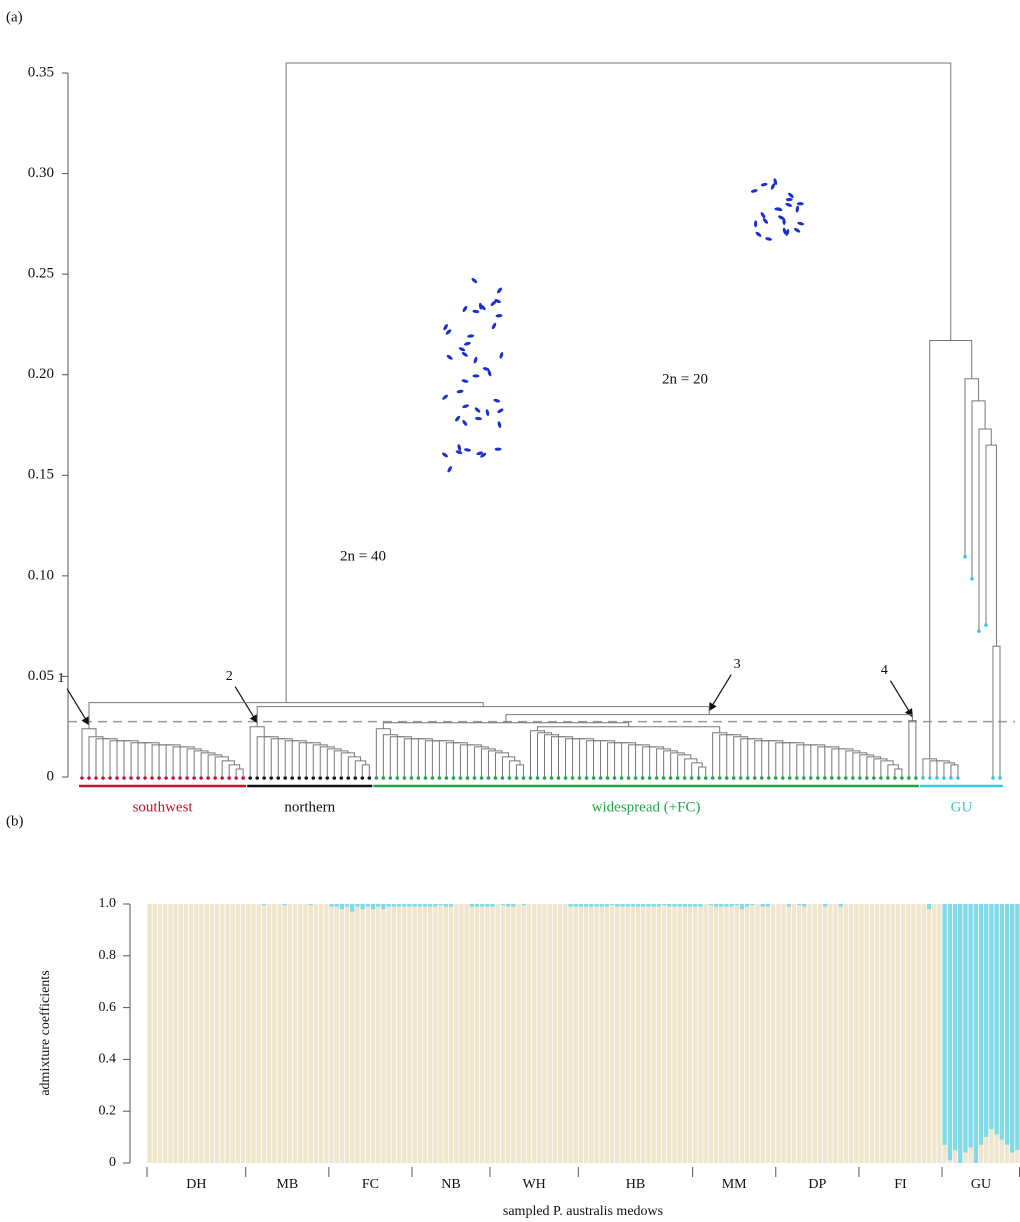  What do you see at coordinates (14, 17) in the screenshot?
I see `panel-label: (a)` at bounding box center [14, 17].